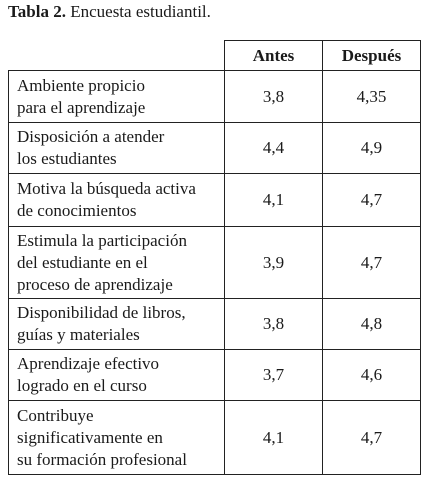 Image resolution: width=425 pixels, height=479 pixels. What do you see at coordinates (273, 55) in the screenshot?
I see `header-cell: Antes` at bounding box center [273, 55].